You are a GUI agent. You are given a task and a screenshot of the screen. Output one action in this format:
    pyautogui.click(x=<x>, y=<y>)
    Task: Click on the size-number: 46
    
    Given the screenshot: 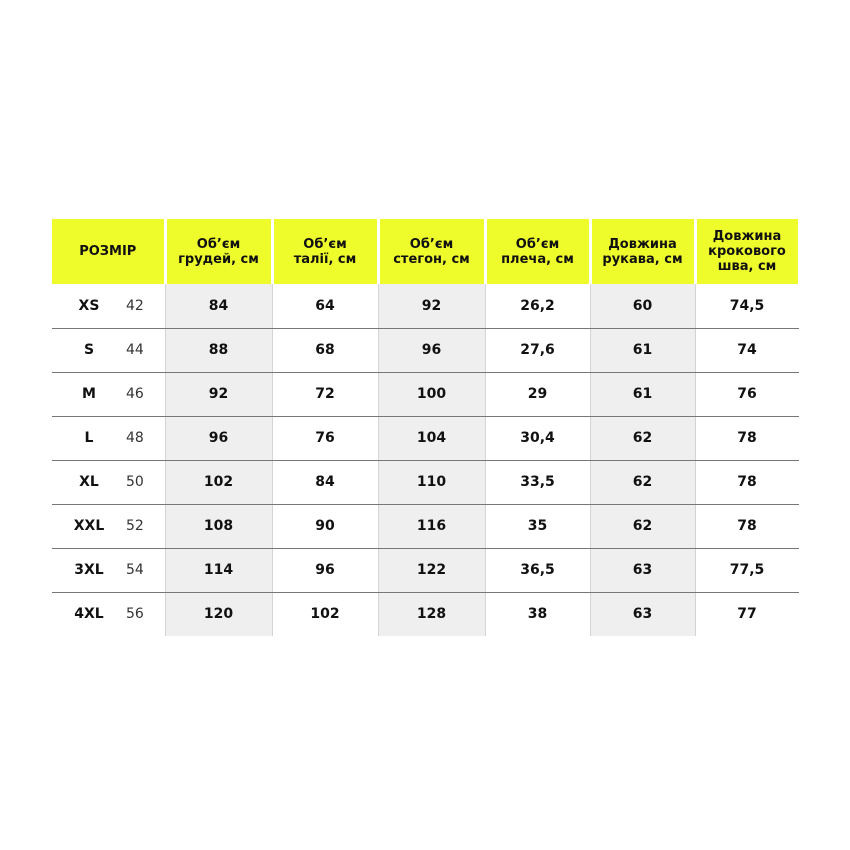 What is the action you would take?
    pyautogui.click(x=135, y=394)
    